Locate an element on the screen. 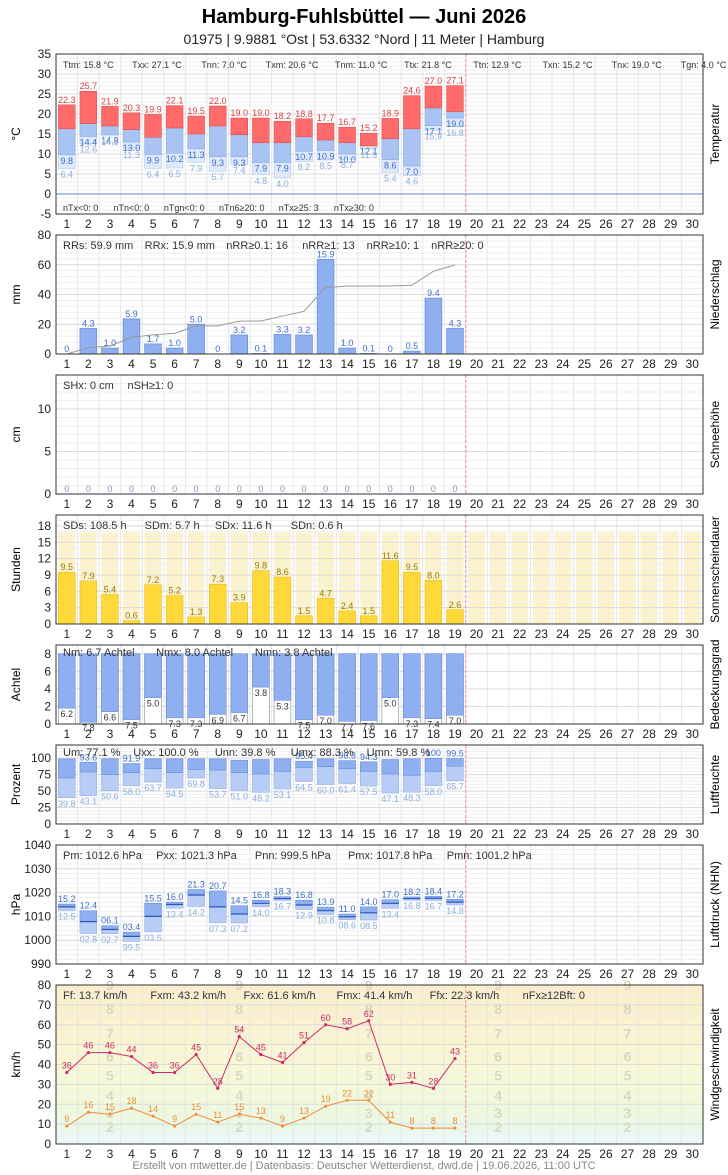  x-tick-label: 19 is located at coordinates (455, 1154).